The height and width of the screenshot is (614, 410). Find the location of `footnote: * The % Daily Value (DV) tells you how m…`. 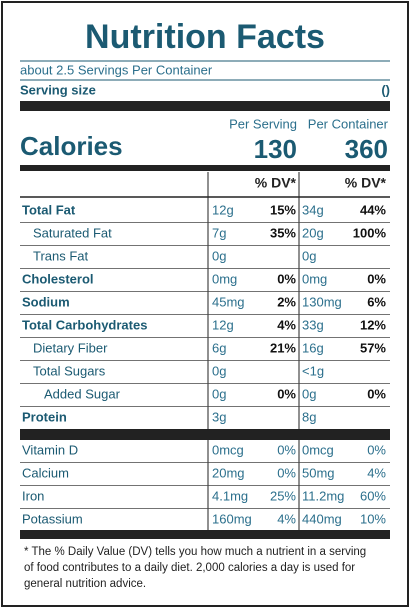

footnote: * The % Daily Value (DV) tells you how m… is located at coordinates (195, 552).